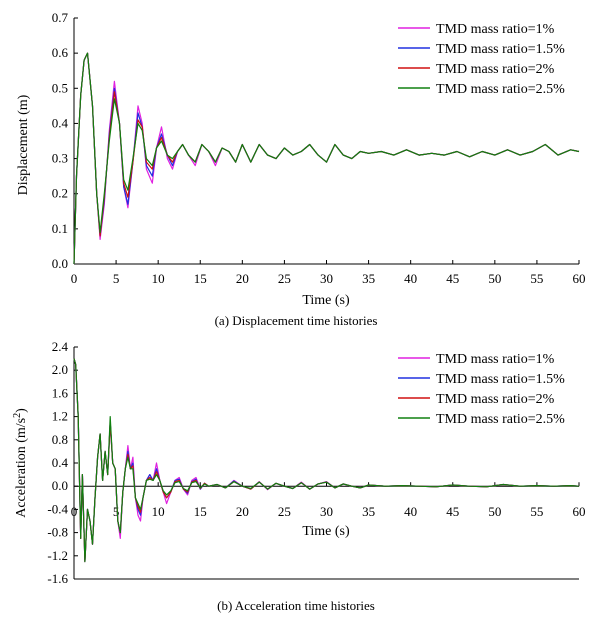  What do you see at coordinates (60, 87) in the screenshot?
I see `y-tick-label: 0.5` at bounding box center [60, 87].